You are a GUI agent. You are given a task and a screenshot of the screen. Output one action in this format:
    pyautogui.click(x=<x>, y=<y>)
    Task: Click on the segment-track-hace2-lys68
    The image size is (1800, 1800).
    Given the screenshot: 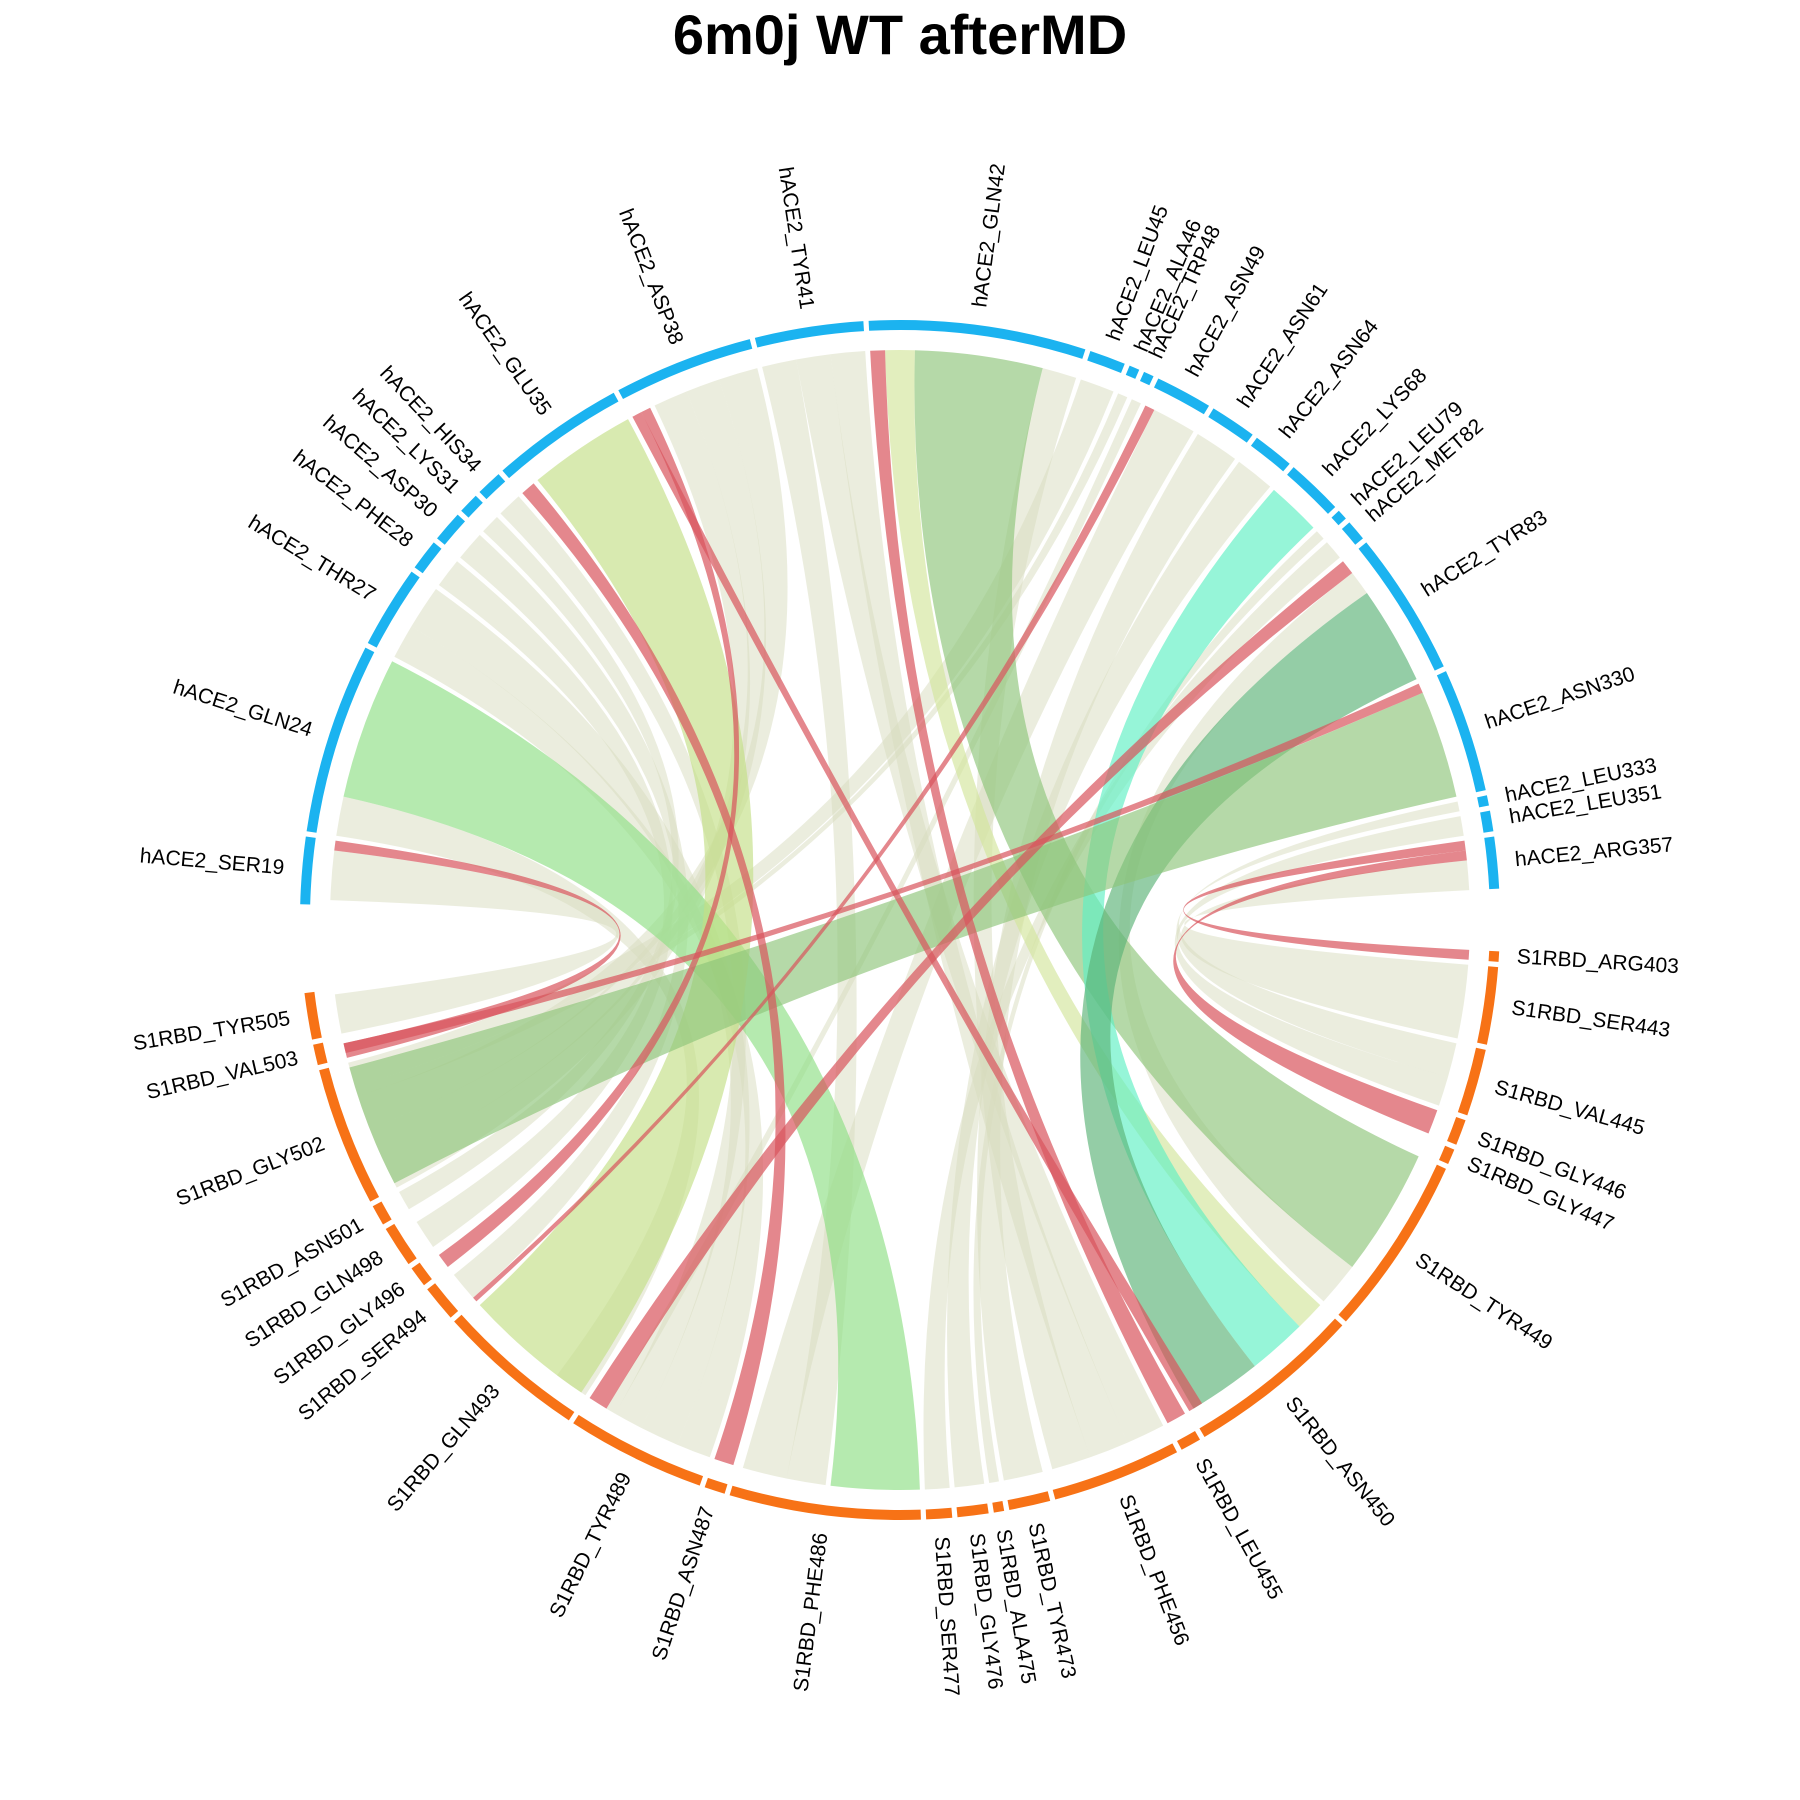 What is the action you would take?
    pyautogui.click(x=1311, y=490)
    